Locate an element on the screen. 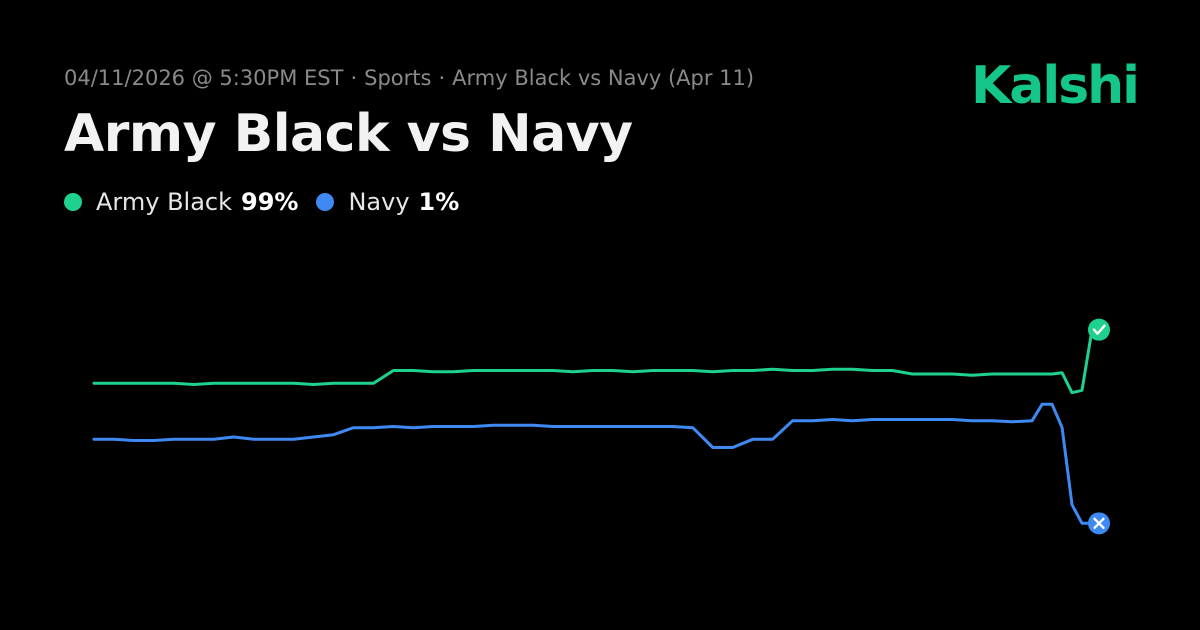 The image size is (1200, 630). market-event: Army Black vs Navy (Apr 11) is located at coordinates (603, 78).